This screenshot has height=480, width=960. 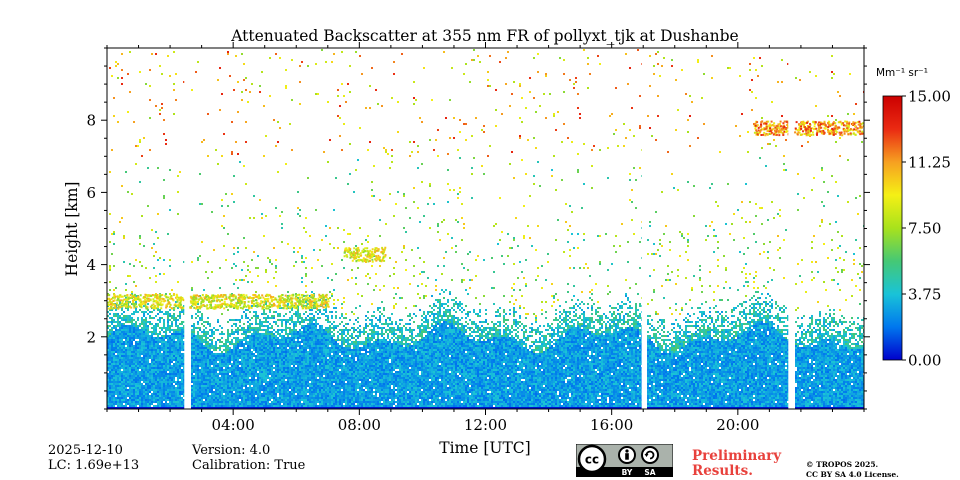 What do you see at coordinates (842, 464) in the screenshot?
I see `copyright-line1: © TROPOS 2025.` at bounding box center [842, 464].